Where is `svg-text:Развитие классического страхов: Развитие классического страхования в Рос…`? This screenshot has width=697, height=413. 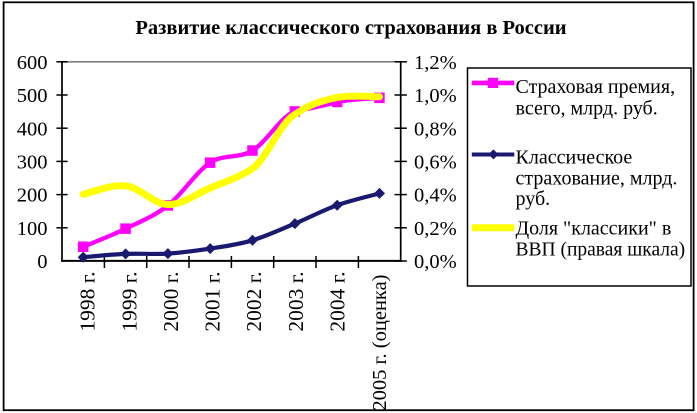 svg-text:Развитие классического страхов: Развитие классического страхования в Рос… is located at coordinates (350, 28).